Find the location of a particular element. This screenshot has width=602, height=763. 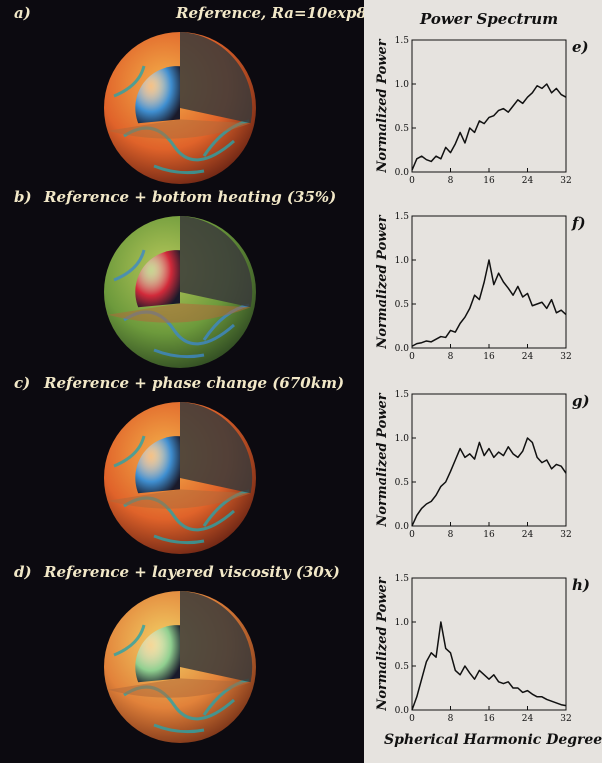

panel-letter: g) is located at coordinates (581, 401).